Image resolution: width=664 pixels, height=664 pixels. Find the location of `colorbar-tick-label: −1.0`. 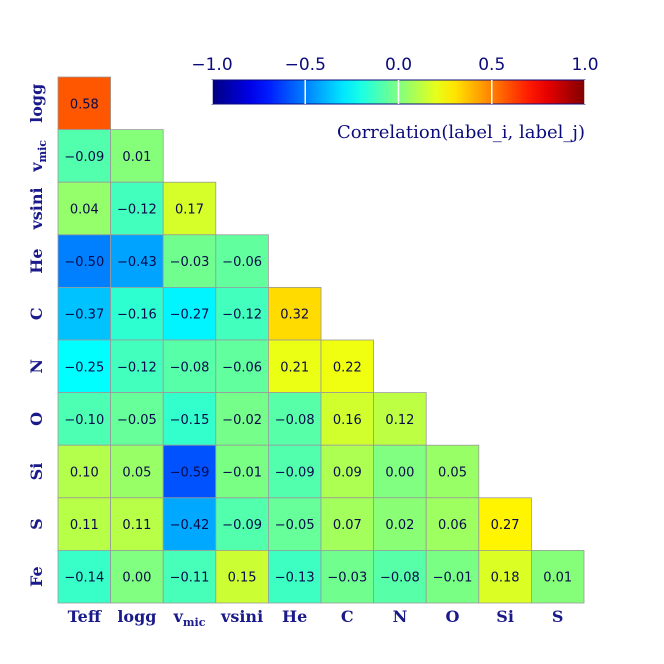

colorbar-tick-label: −1.0 is located at coordinates (211, 65).